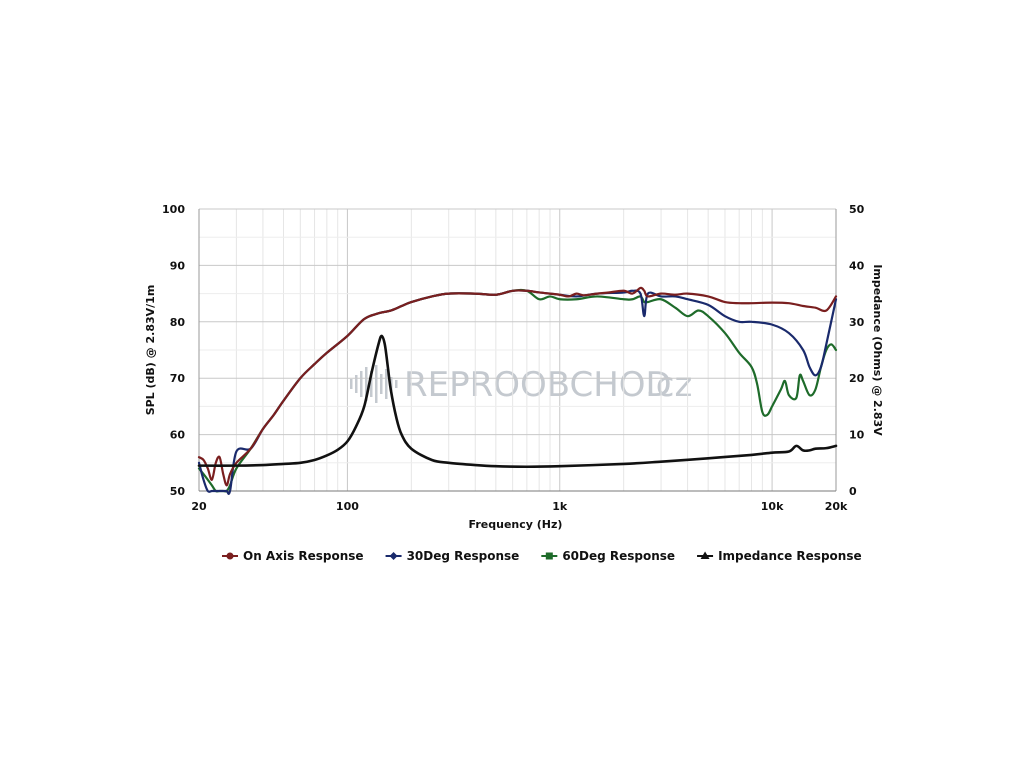  What do you see at coordinates (560, 506) in the screenshot?
I see `x-tick-label: 1k` at bounding box center [560, 506].